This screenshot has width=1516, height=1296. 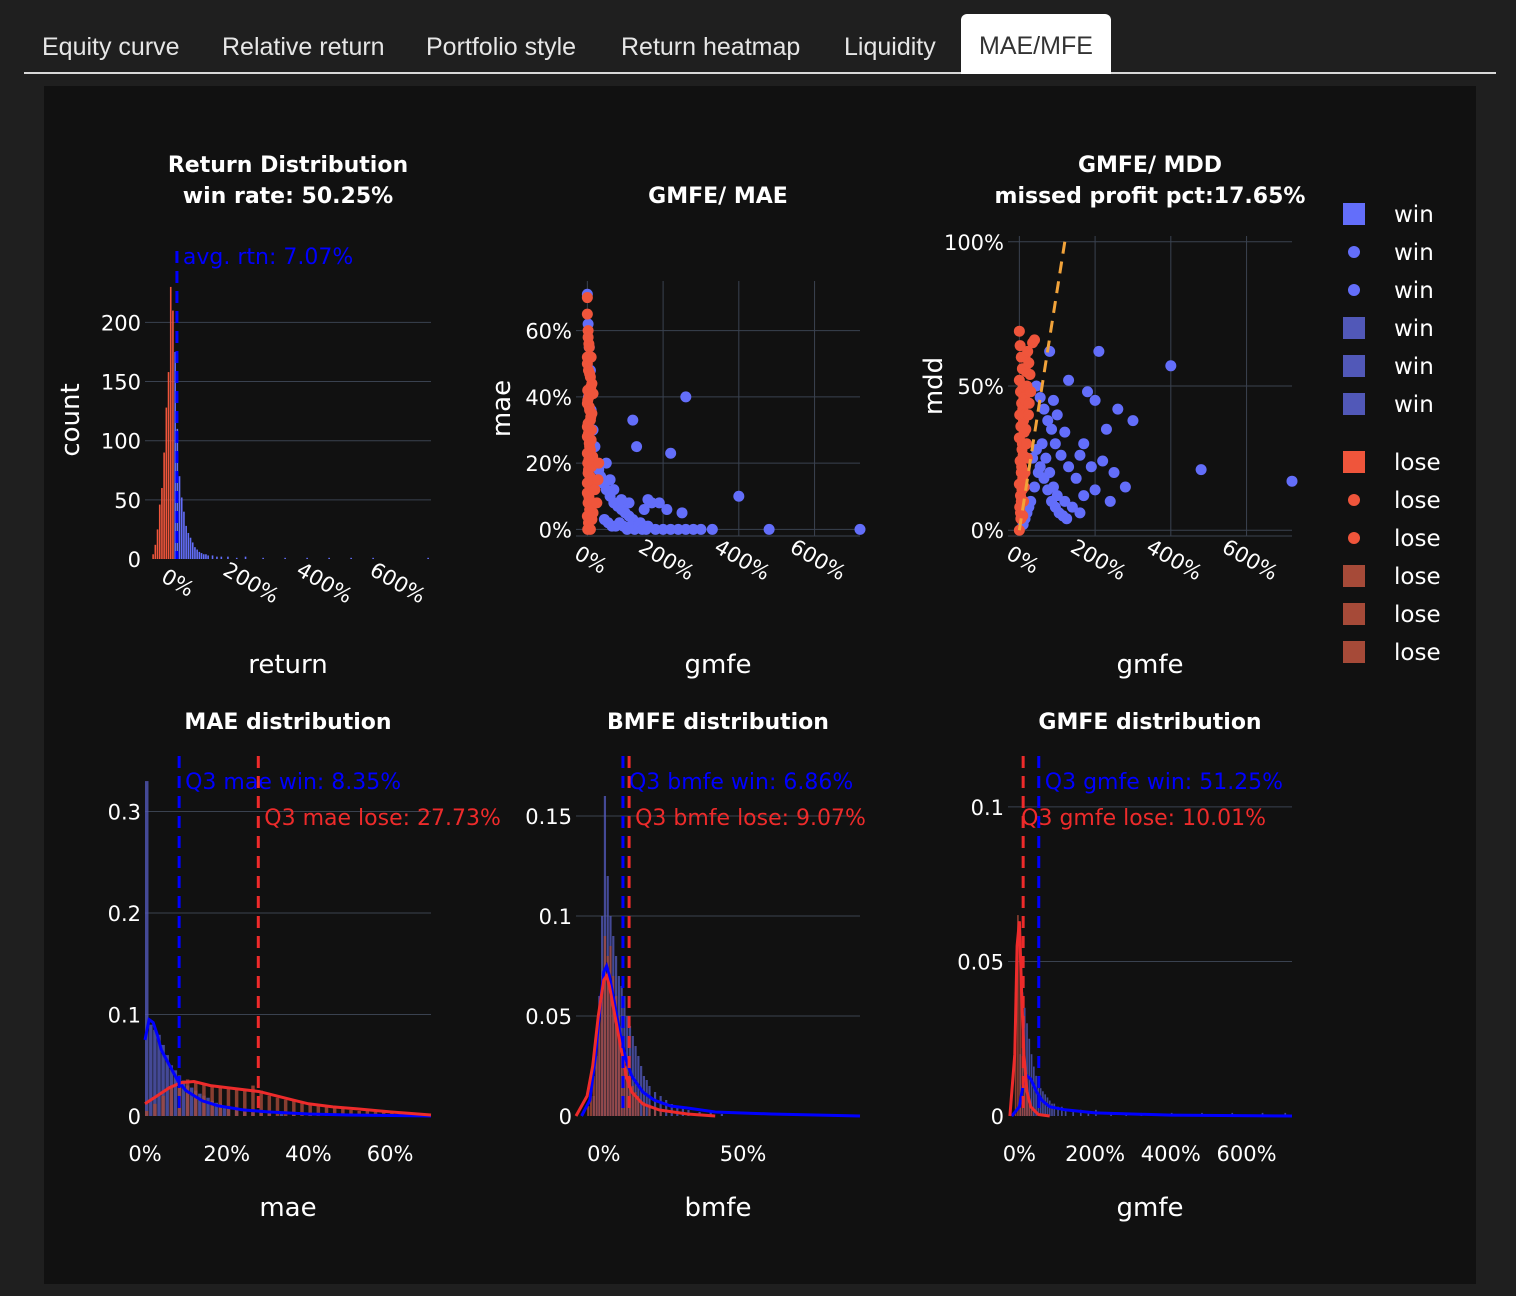 I want to click on x-tick-label: 0%, so click(x=177, y=582).